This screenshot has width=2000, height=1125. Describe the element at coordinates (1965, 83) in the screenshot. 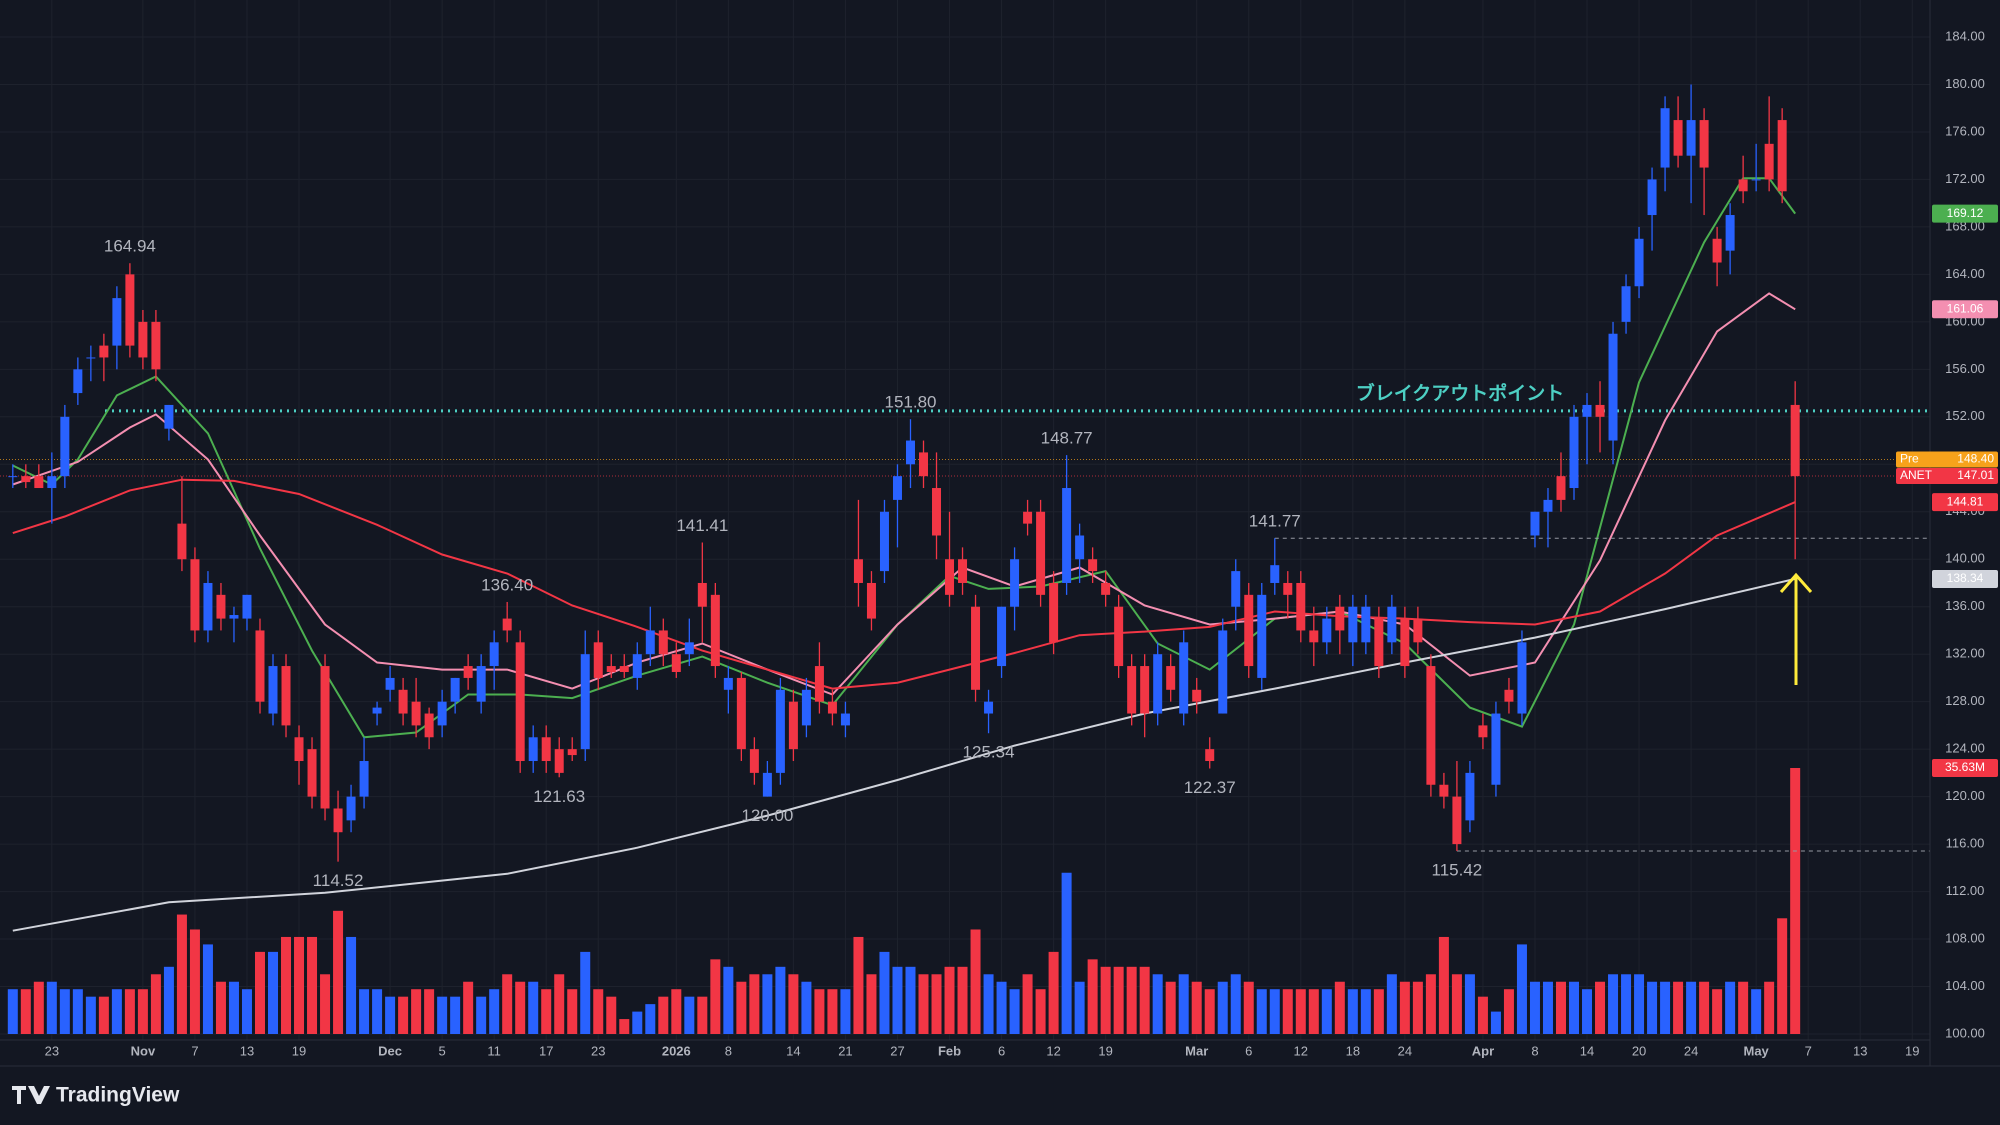

I see `y-tick-label: 180.00` at that location.